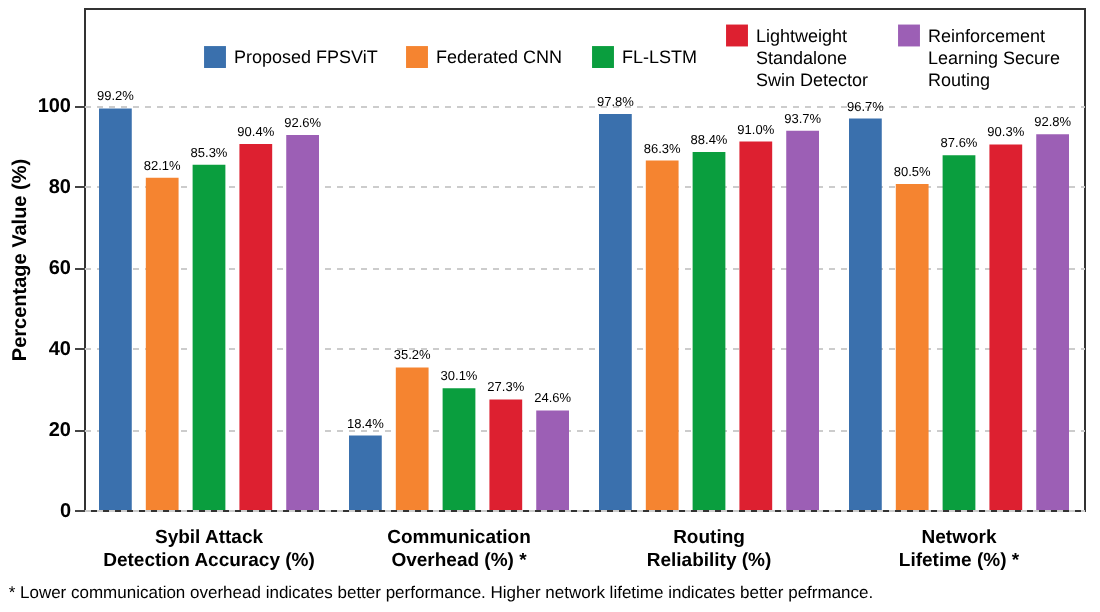 The height and width of the screenshot is (612, 1100). Describe the element at coordinates (60, 269) in the screenshot. I see `y-tick-label: 60` at that location.